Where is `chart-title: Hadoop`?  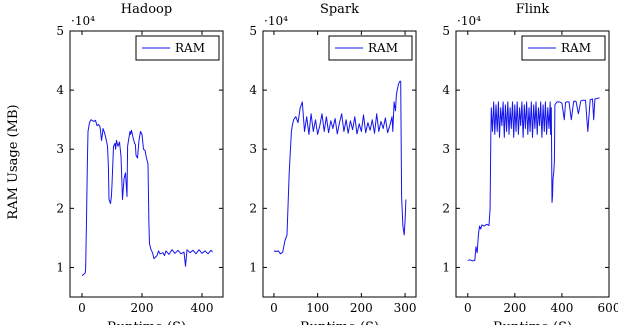 chart-title: Hadoop is located at coordinates (146, 9).